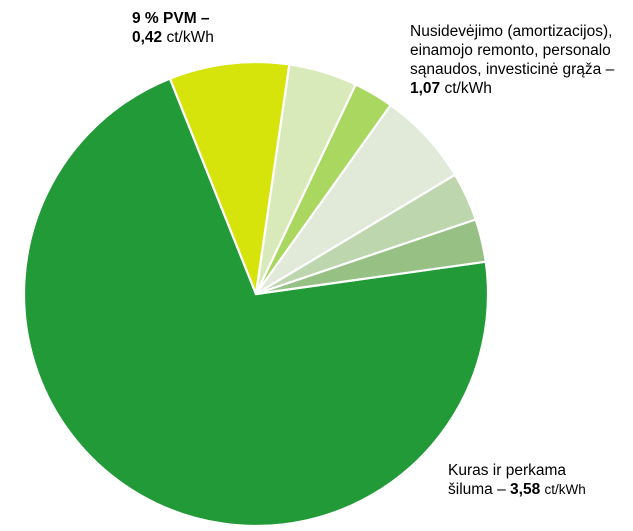 The image size is (633, 531). What do you see at coordinates (468, 88) in the screenshot?
I see `depreciation-unit: ct/kWh` at bounding box center [468, 88].